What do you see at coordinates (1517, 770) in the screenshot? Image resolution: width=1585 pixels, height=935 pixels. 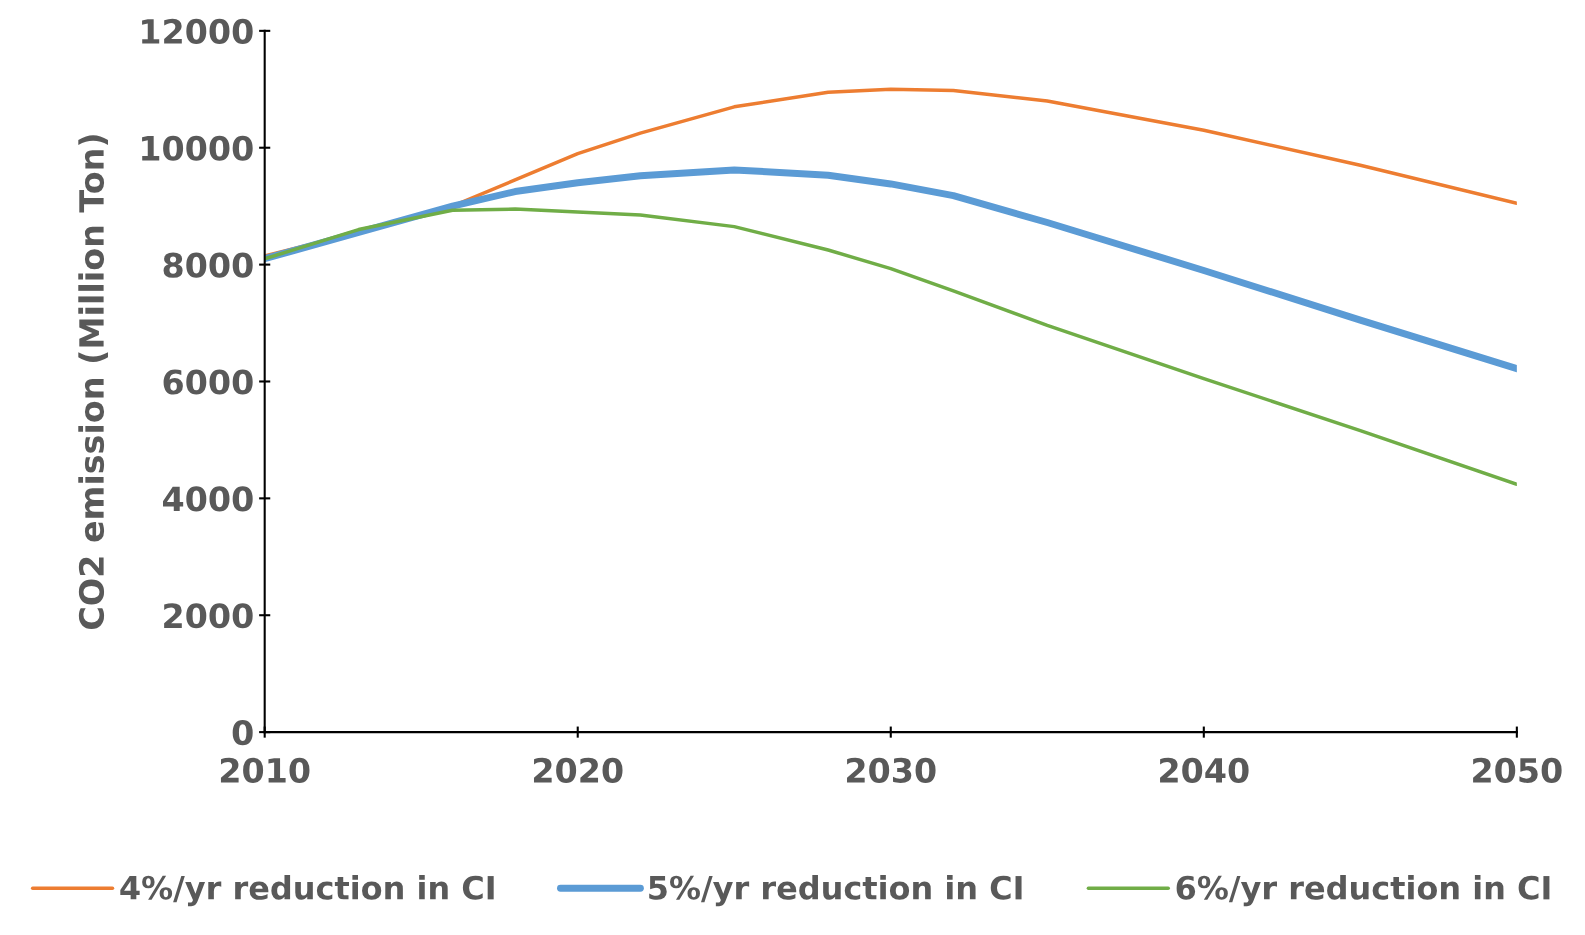 I see `x-tick-label: 2050` at bounding box center [1517, 770].